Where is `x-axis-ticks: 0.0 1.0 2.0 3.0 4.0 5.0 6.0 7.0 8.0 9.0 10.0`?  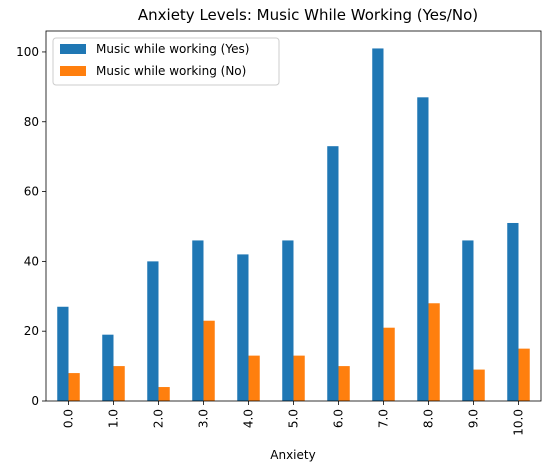 x-axis-ticks: 0.0 1.0 2.0 3.0 4.0 5.0 6.0 7.0 8.0 9.0 10.0 is located at coordinates (294, 418).